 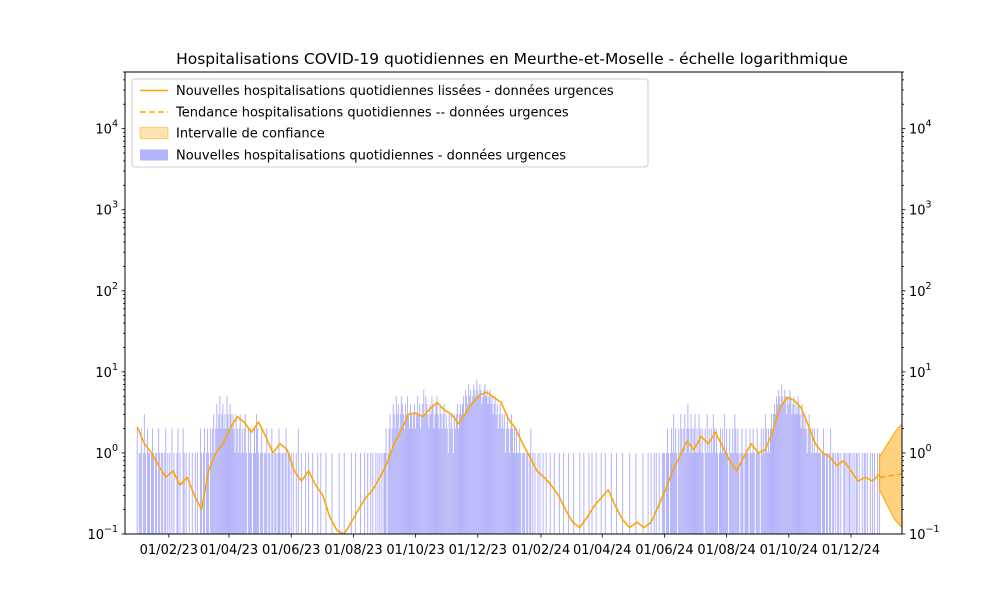 I want to click on y-tick-exponent: 1, so click(x=115, y=367).